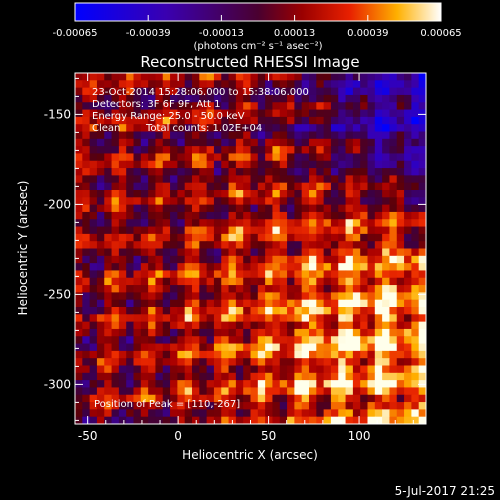  What do you see at coordinates (359, 436) in the screenshot?
I see `x-tick-label: 100` at bounding box center [359, 436].